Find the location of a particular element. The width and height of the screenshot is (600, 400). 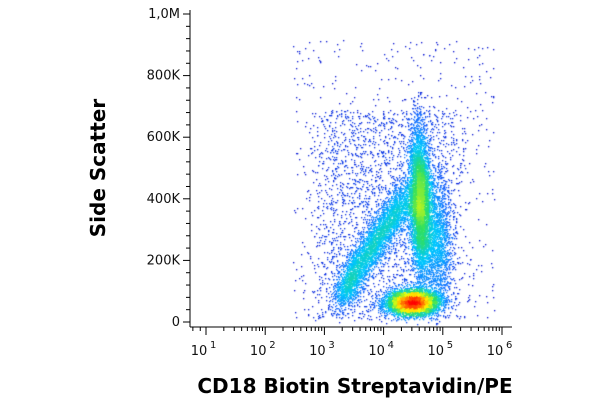

x-tick-exponent: 4 is located at coordinates (391, 345).